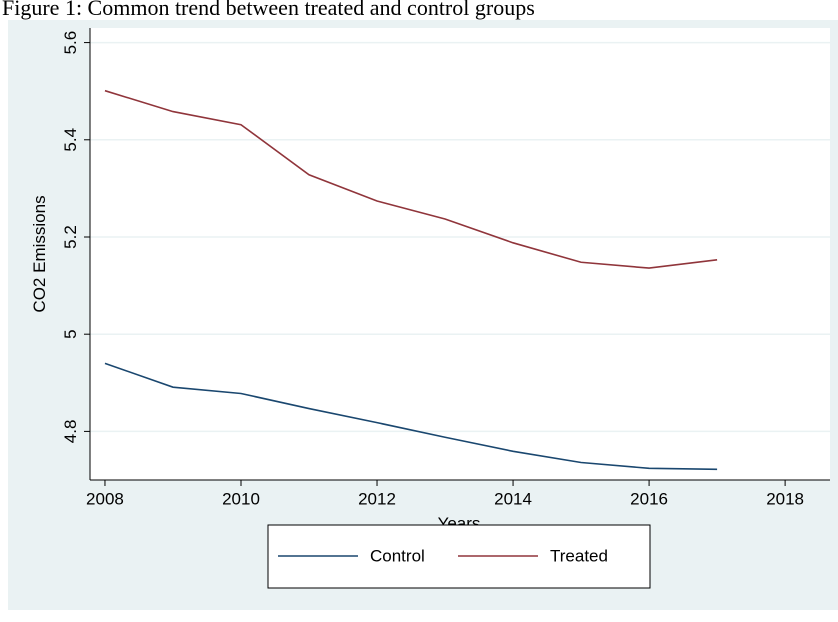 The image size is (838, 622). What do you see at coordinates (70, 237) in the screenshot?
I see `y-tick-label: 5.2` at bounding box center [70, 237].